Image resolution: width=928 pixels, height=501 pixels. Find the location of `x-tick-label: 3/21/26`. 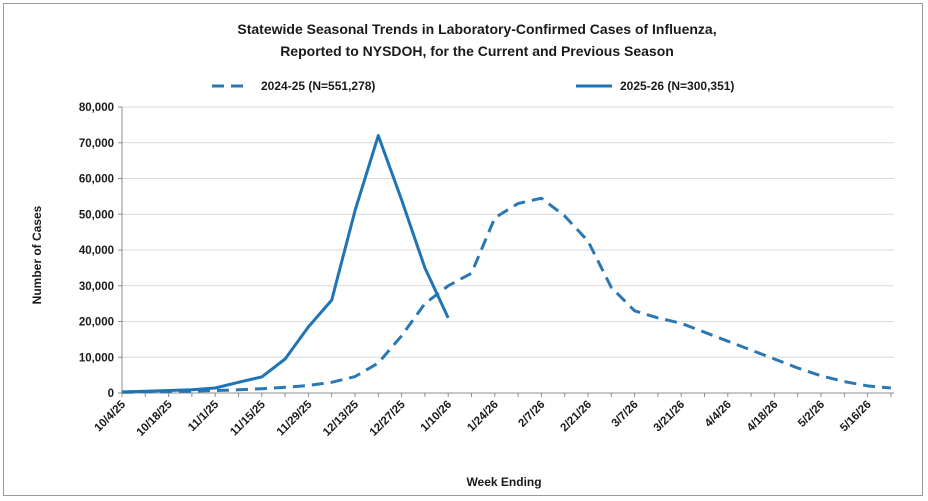

x-tick-label: 3/21/26 is located at coordinates (670, 417).